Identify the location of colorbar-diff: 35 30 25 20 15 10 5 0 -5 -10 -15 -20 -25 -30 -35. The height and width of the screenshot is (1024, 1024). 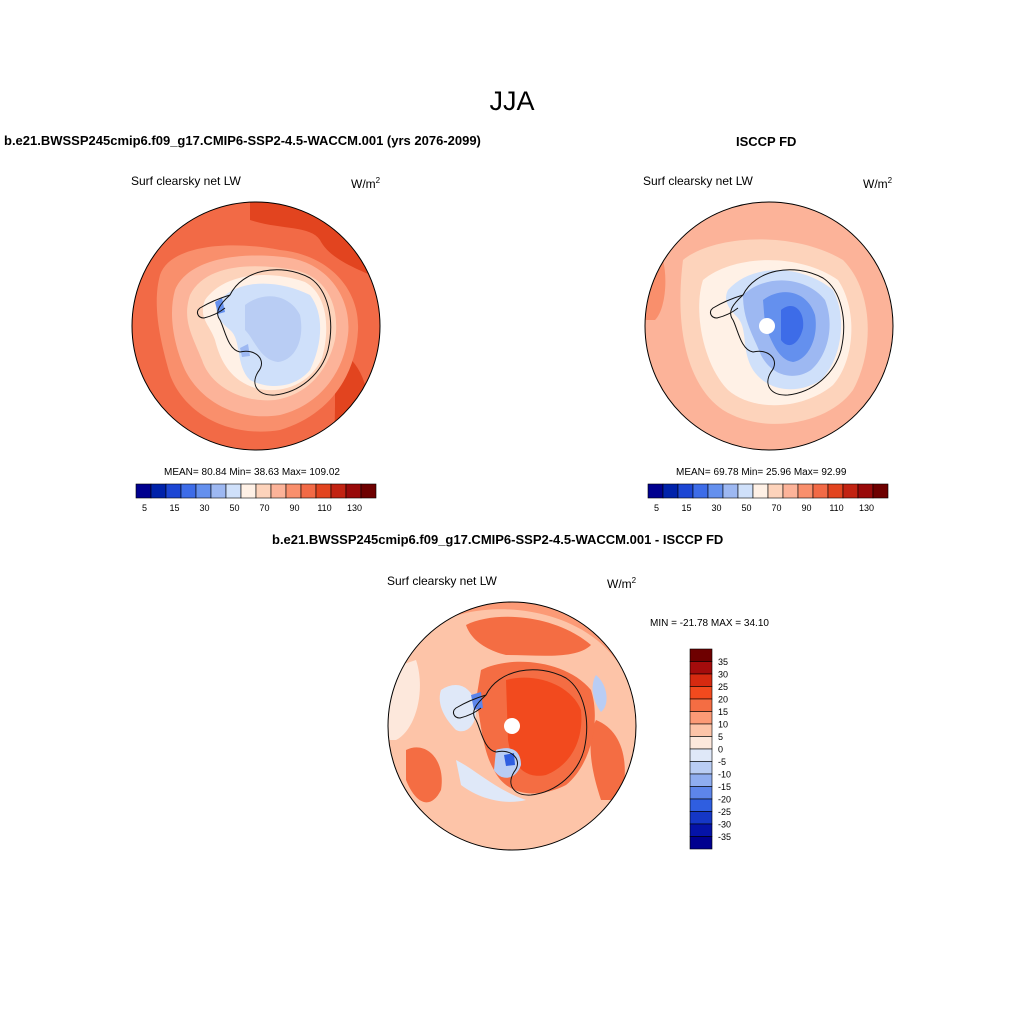
(710, 749).